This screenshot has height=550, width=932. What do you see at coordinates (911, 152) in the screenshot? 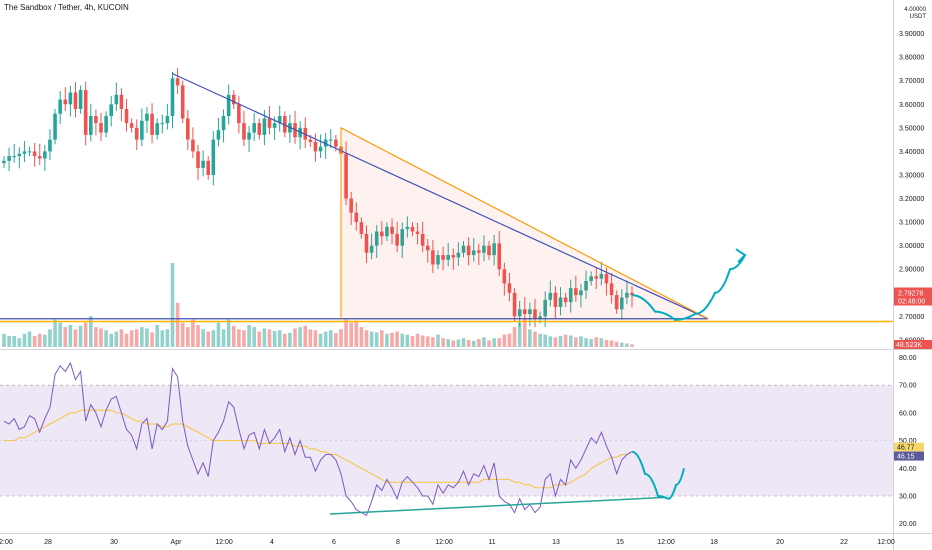
I see `price-tick-label: 3.40000` at bounding box center [911, 152].